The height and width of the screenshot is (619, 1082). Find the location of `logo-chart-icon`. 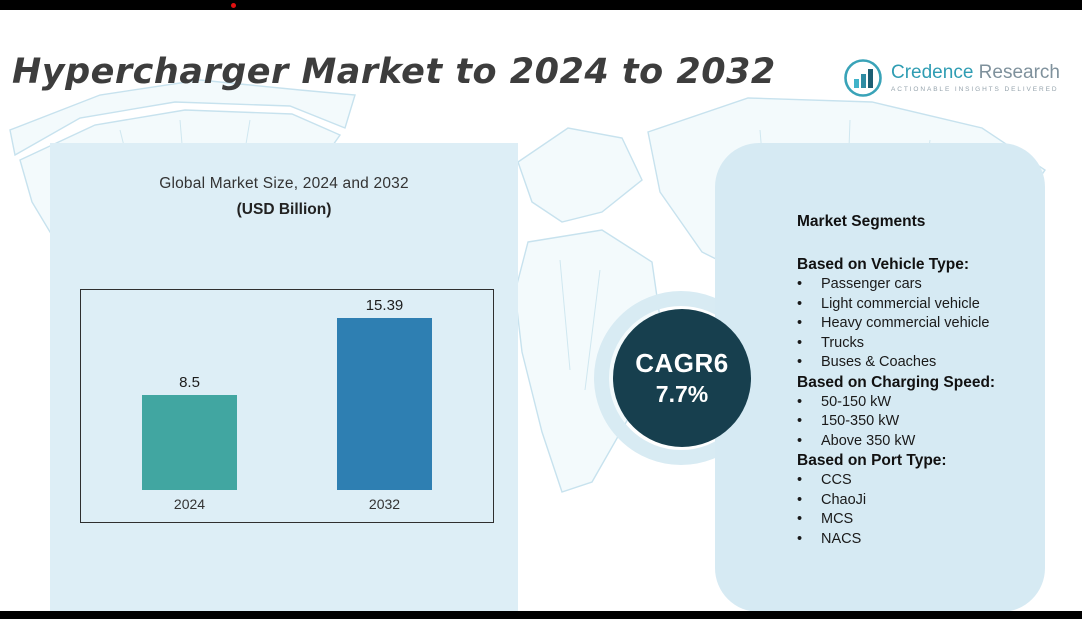

logo-chart-icon is located at coordinates (863, 78).